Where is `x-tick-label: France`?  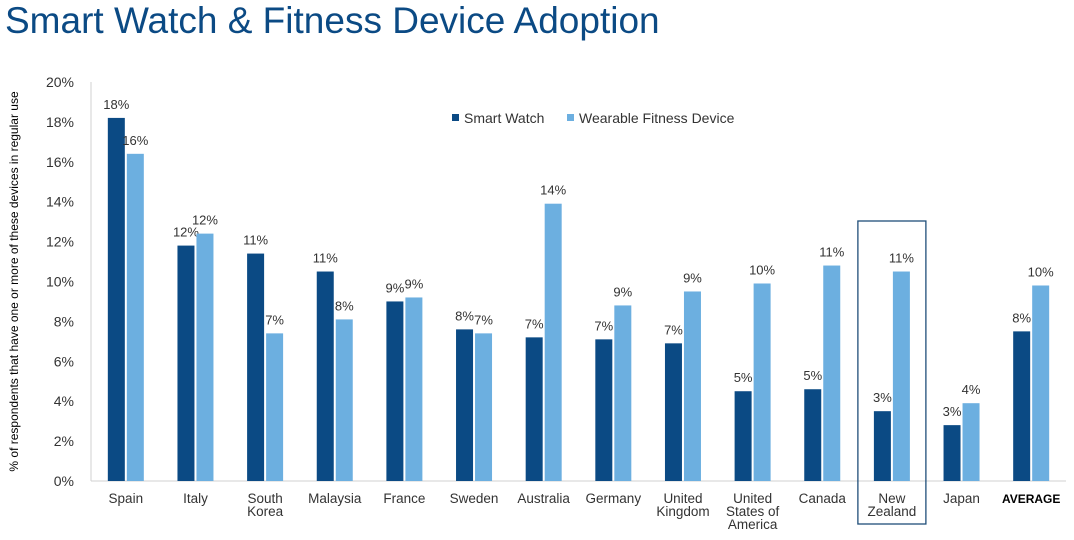
x-tick-label: France is located at coordinates (404, 498).